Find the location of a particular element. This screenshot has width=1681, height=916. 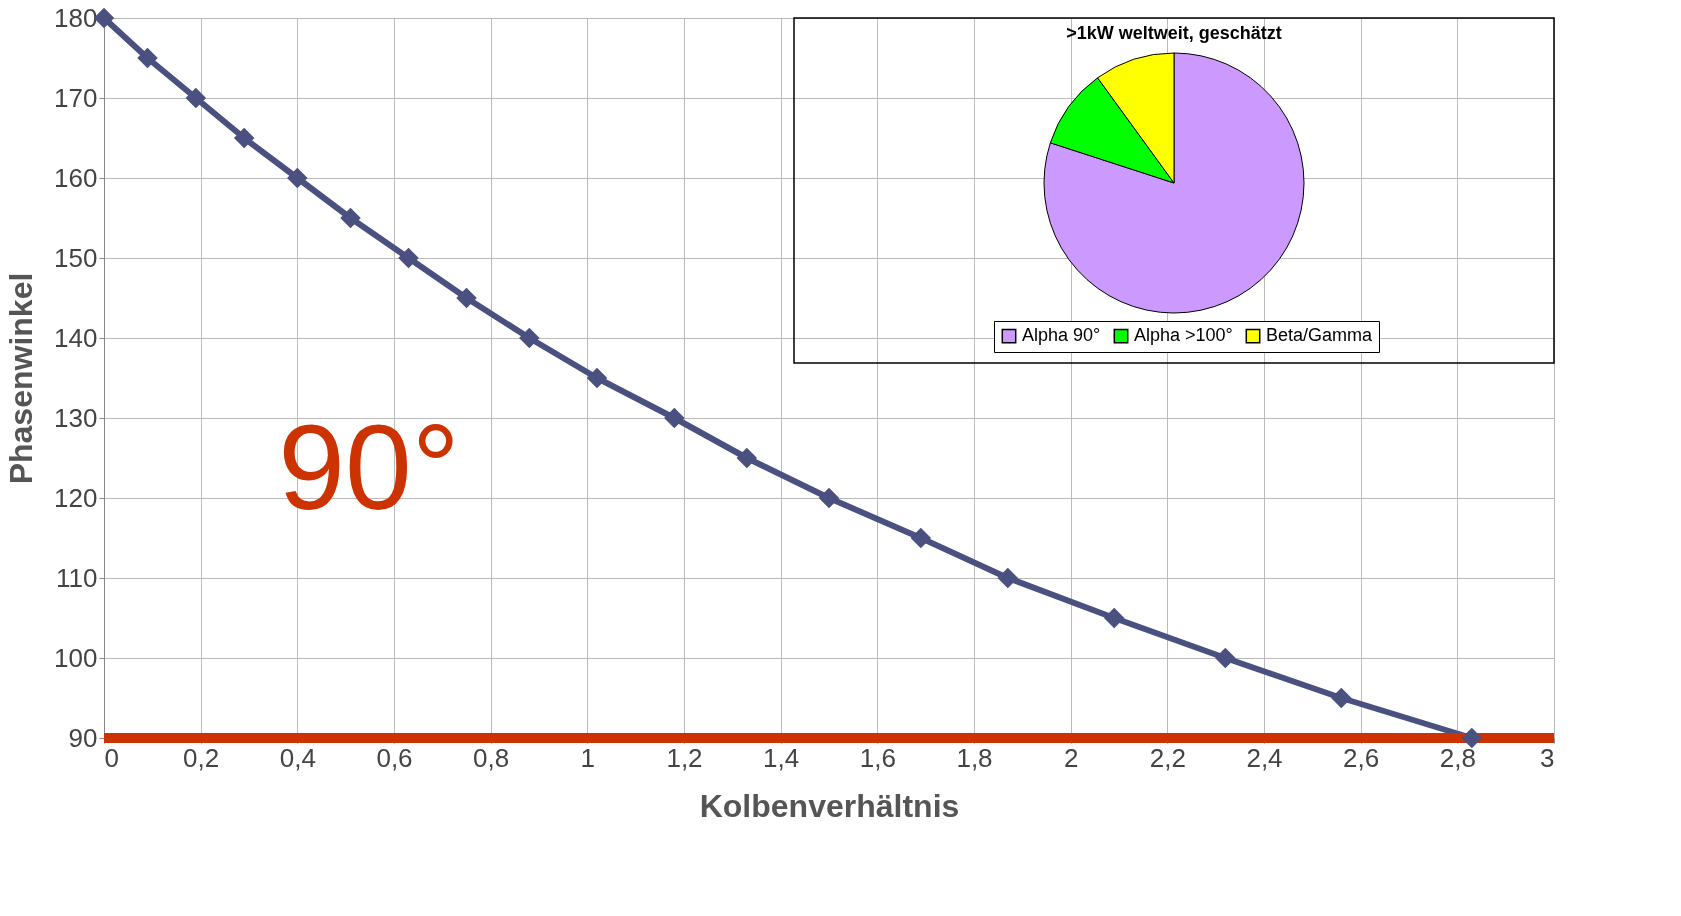

x-tick-label: 1,6 is located at coordinates (877, 757).